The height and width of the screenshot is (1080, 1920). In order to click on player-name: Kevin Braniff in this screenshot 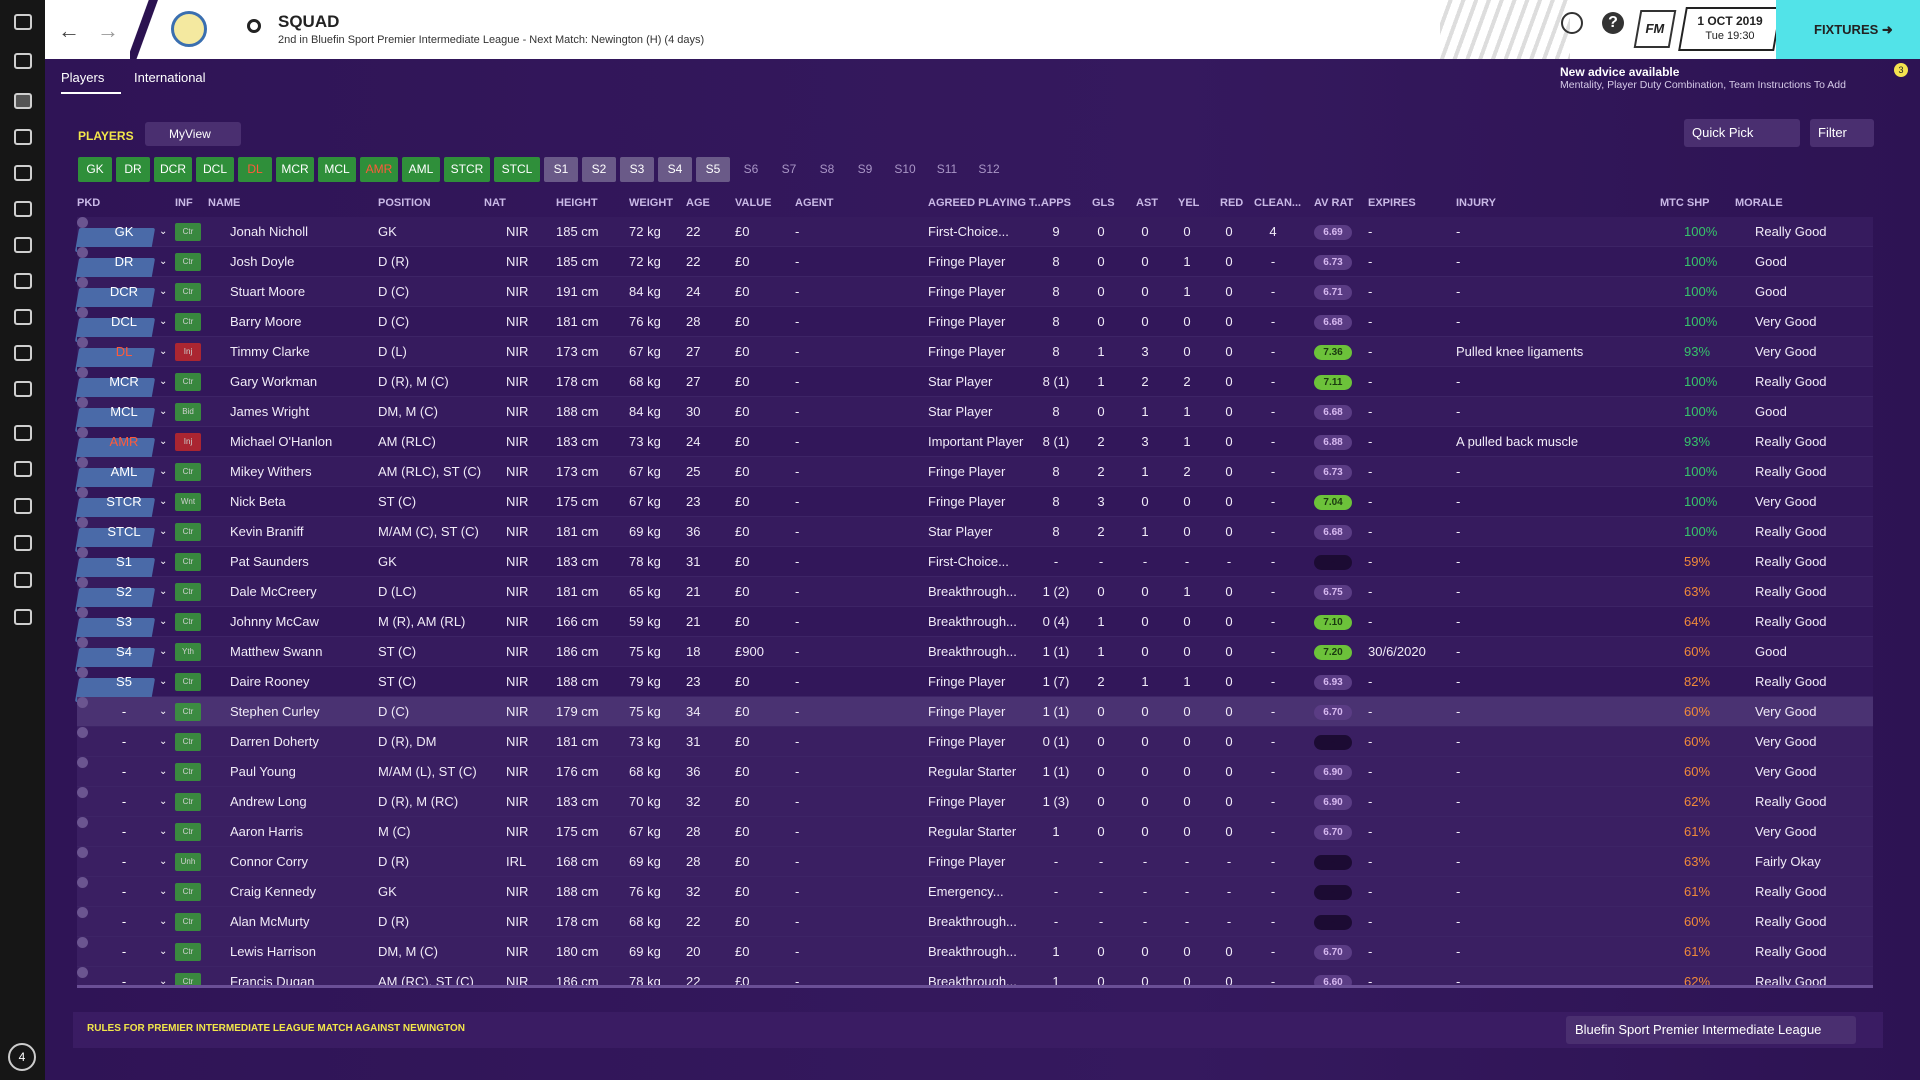, I will do `click(267, 531)`.